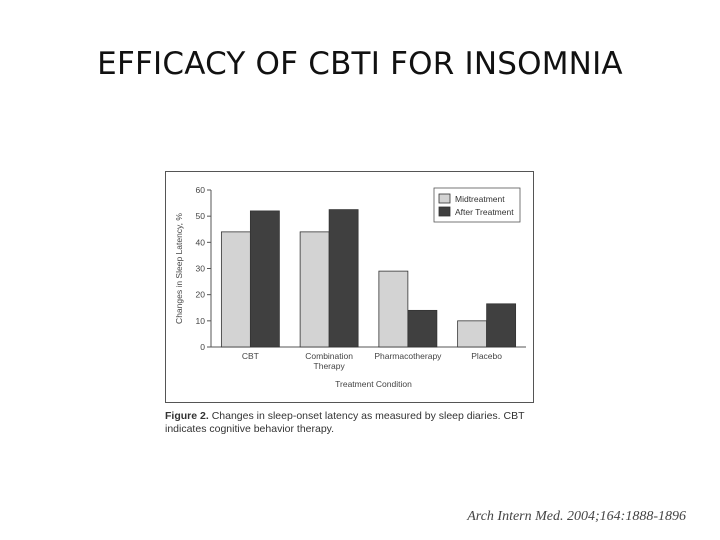 The height and width of the screenshot is (540, 720). I want to click on legend-label: Midtreatment, so click(480, 199).